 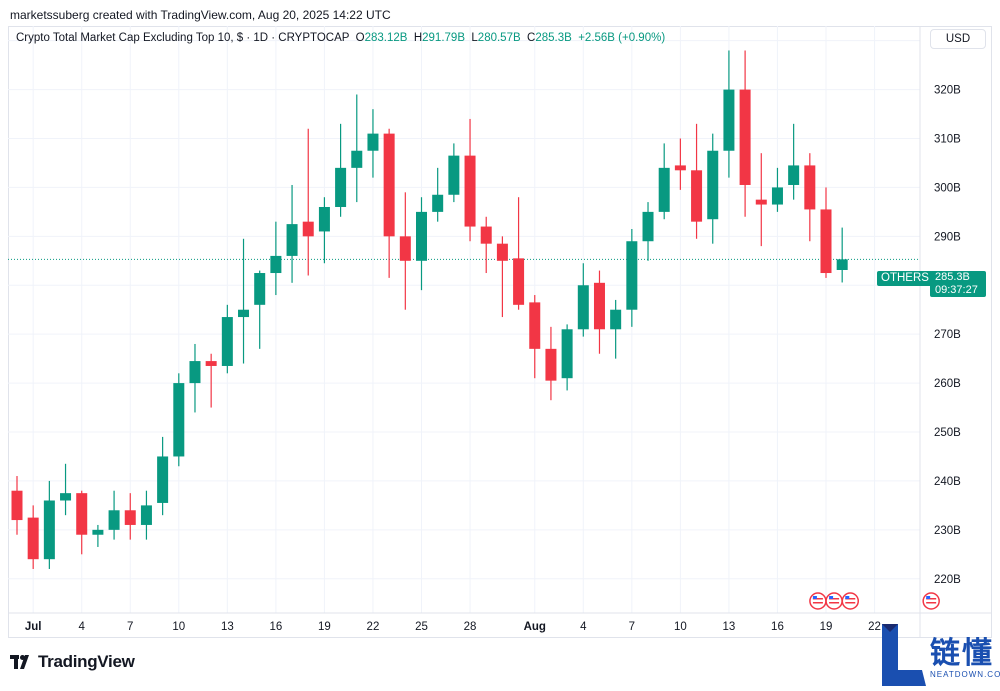 I want to click on tradingview-logo-text: TradingView, so click(x=86, y=661).